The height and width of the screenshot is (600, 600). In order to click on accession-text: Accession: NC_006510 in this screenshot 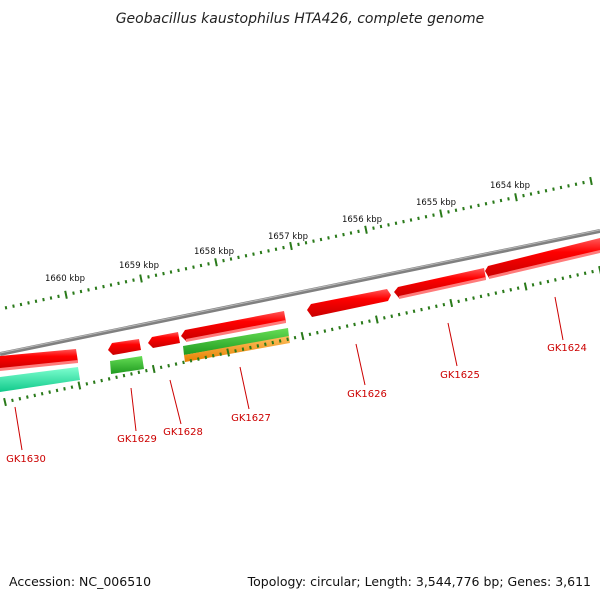, I will do `click(80, 581)`.